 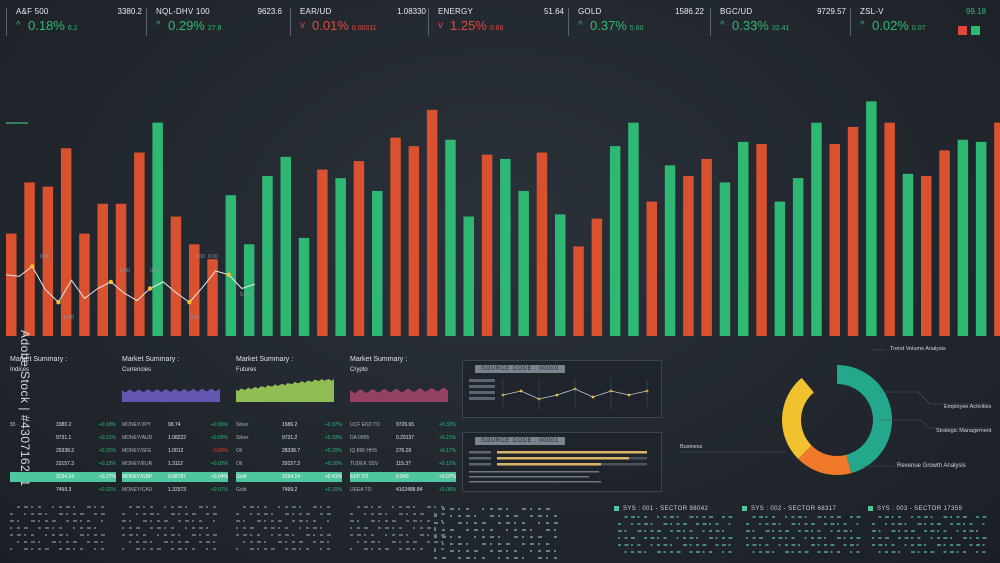 I want to click on row-change: -0.02%, so click(x=220, y=451).